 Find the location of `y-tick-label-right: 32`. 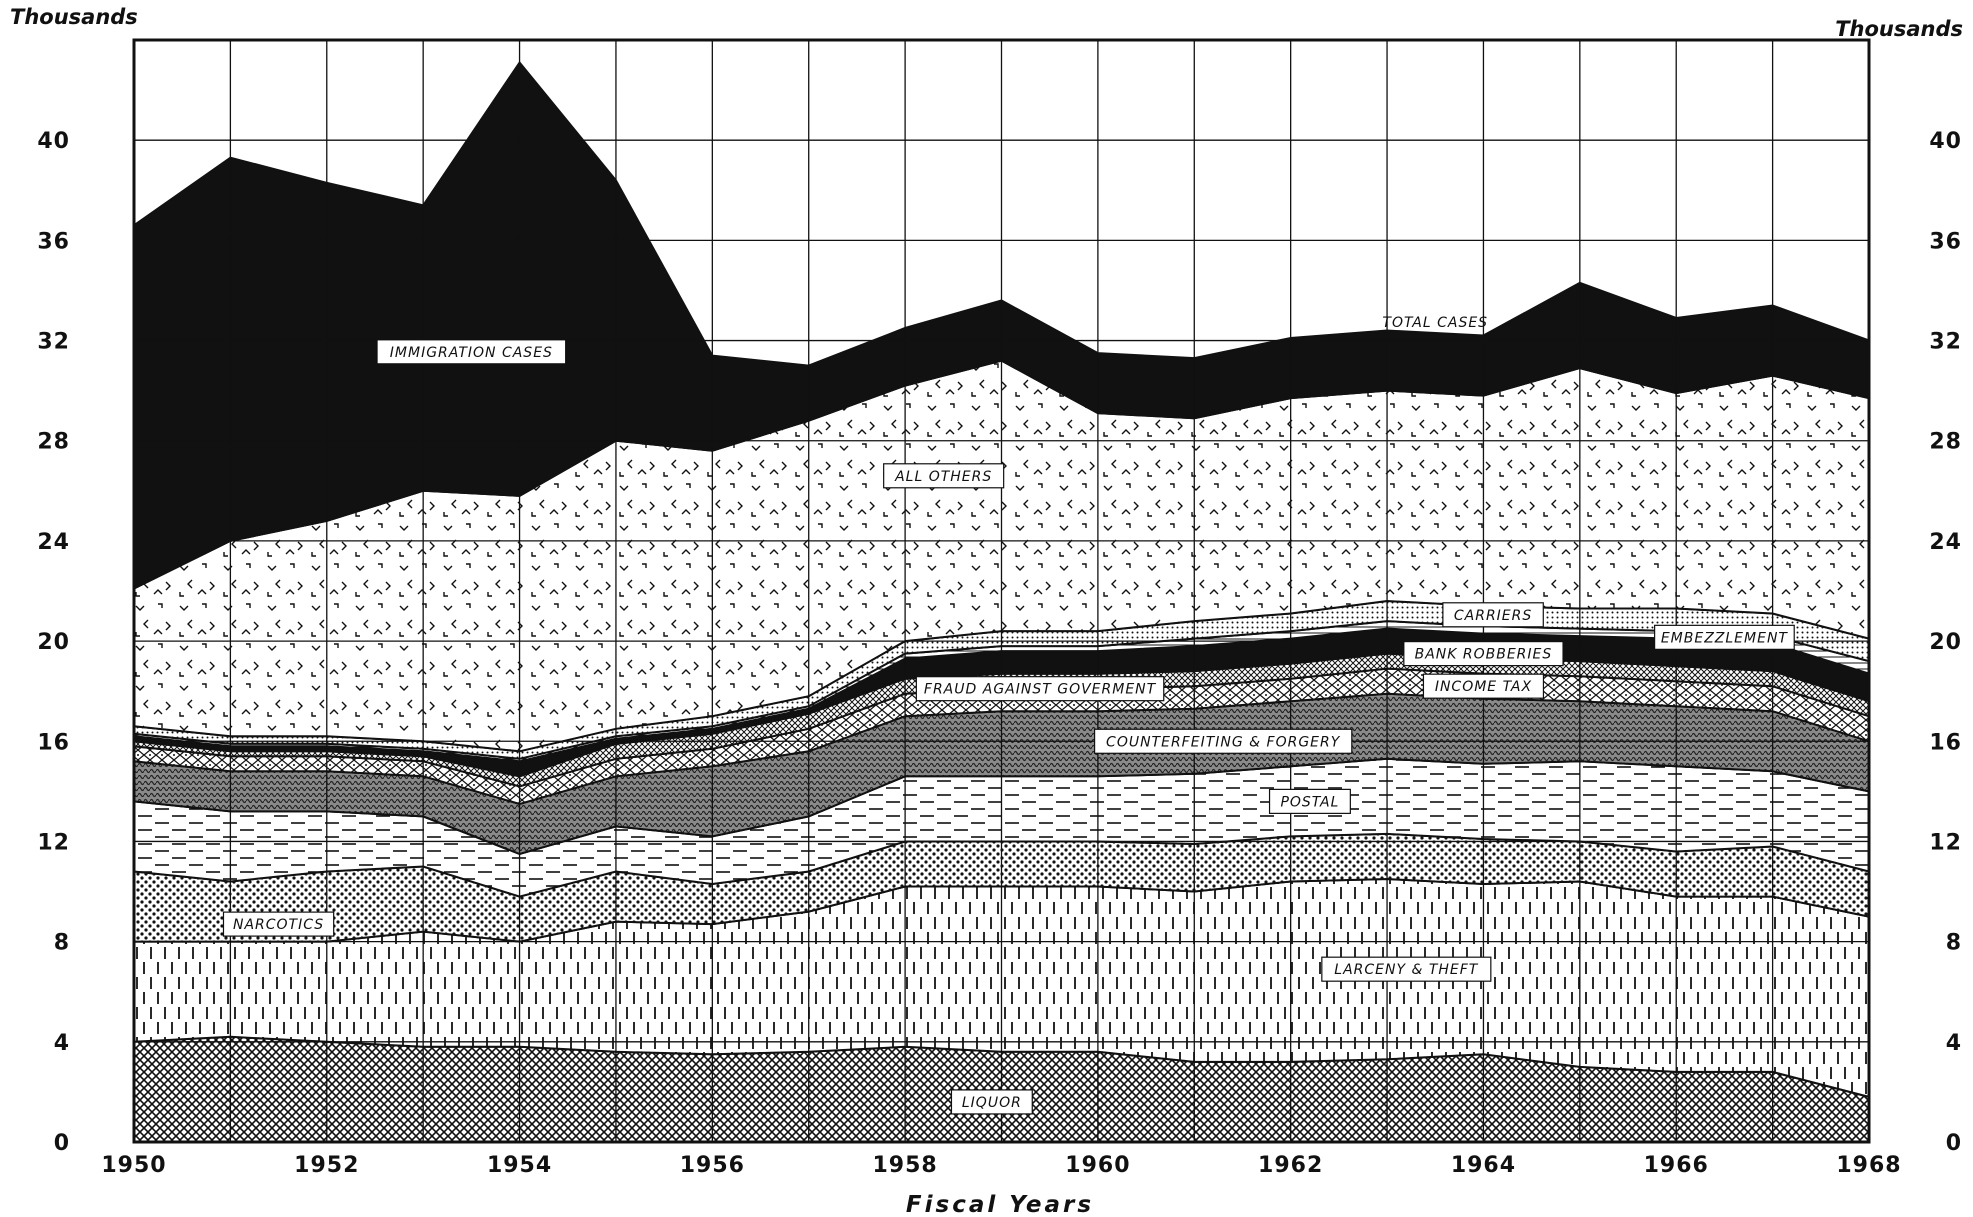

y-tick-label-right: 32 is located at coordinates (1945, 342).